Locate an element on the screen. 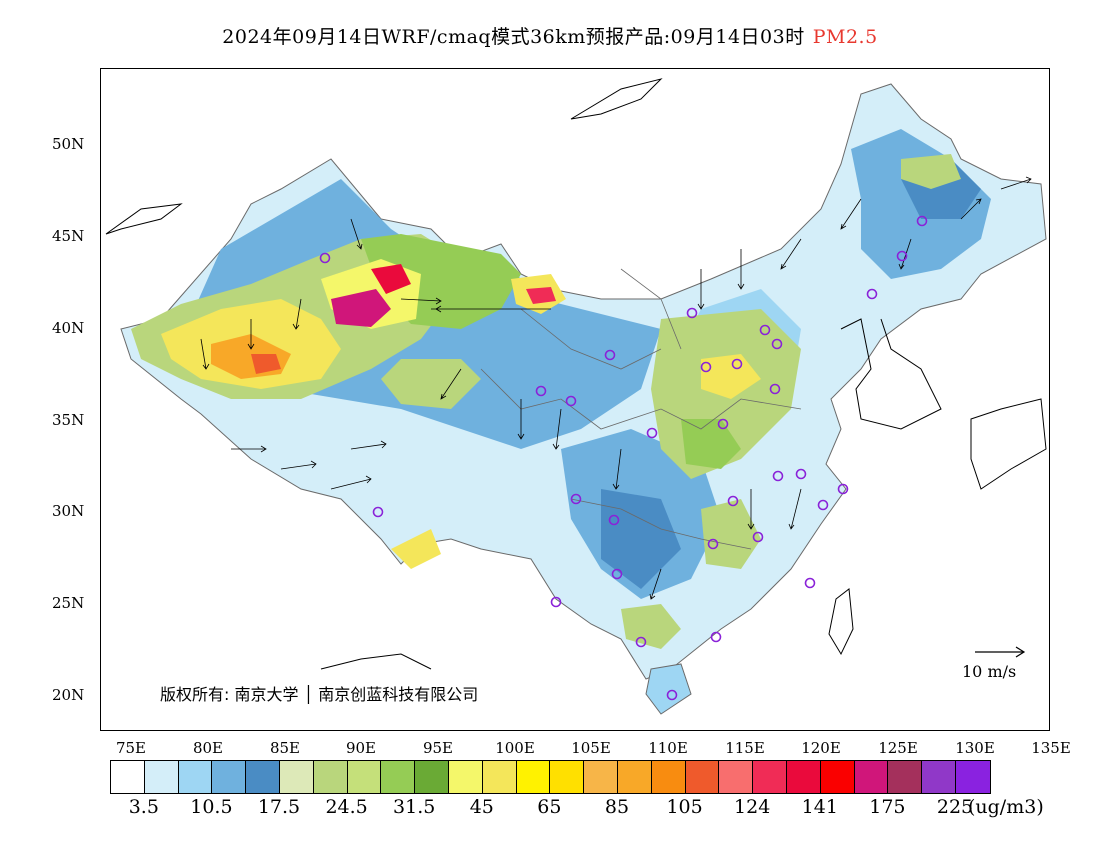  colorbar-label: 24.5 is located at coordinates (346, 807).